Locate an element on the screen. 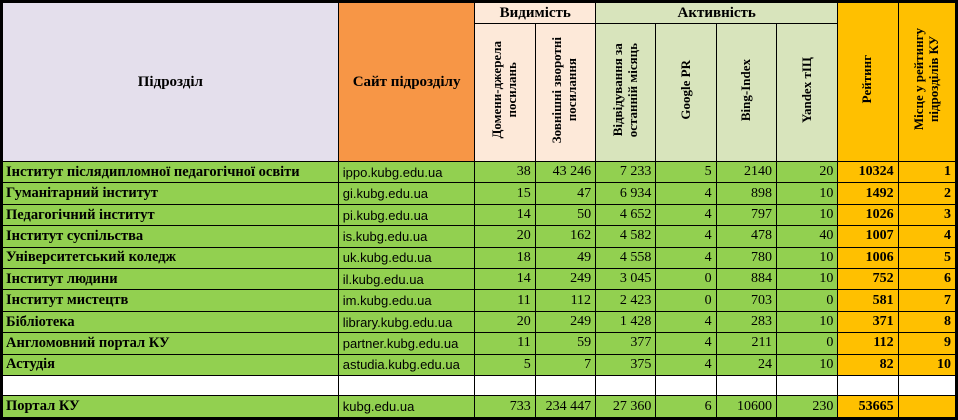 Image resolution: width=958 pixels, height=420 pixels. cell-visits: 4 582 is located at coordinates (626, 236).